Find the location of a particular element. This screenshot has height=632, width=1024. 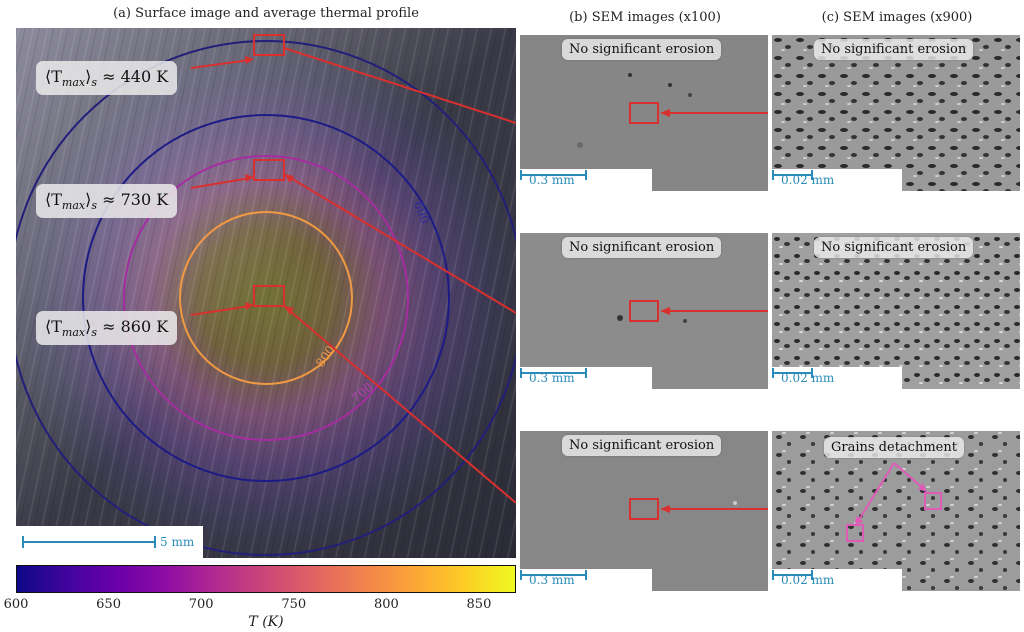

sem-x900-3: Grains detachment 0.02 mm is located at coordinates (896, 511).